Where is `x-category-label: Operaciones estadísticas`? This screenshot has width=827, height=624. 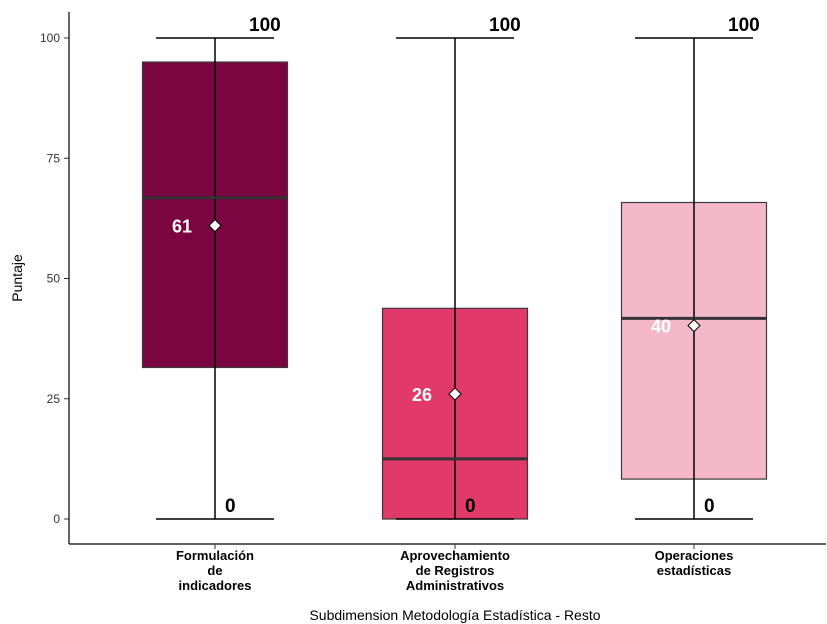 x-category-label: Operaciones estadísticas is located at coordinates (694, 563).